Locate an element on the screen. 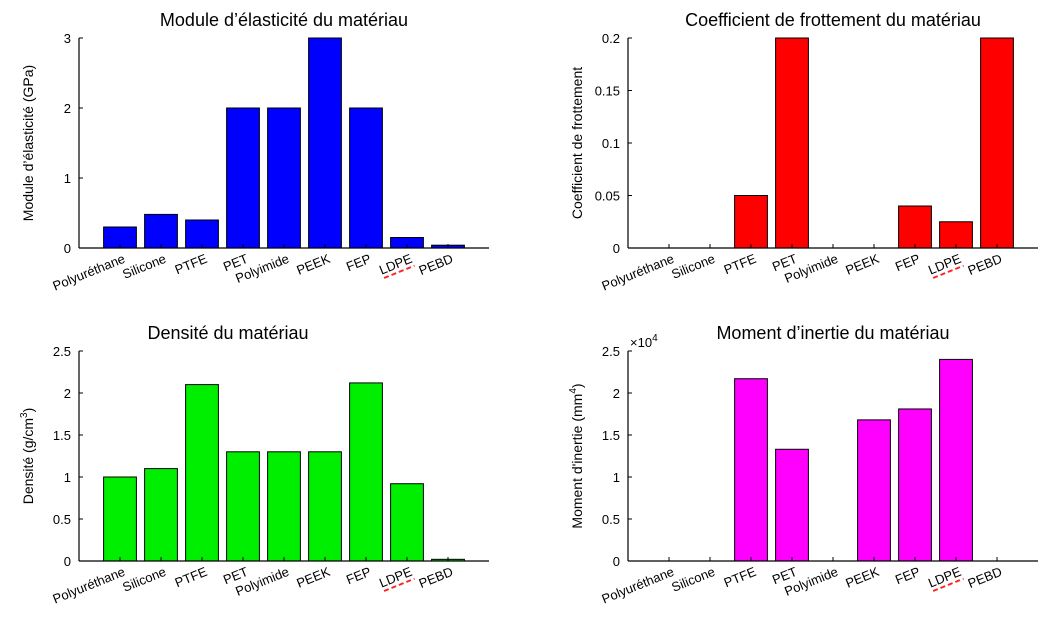 This screenshot has width=1043, height=633. bar-polyuréthane is located at coordinates (120, 519).